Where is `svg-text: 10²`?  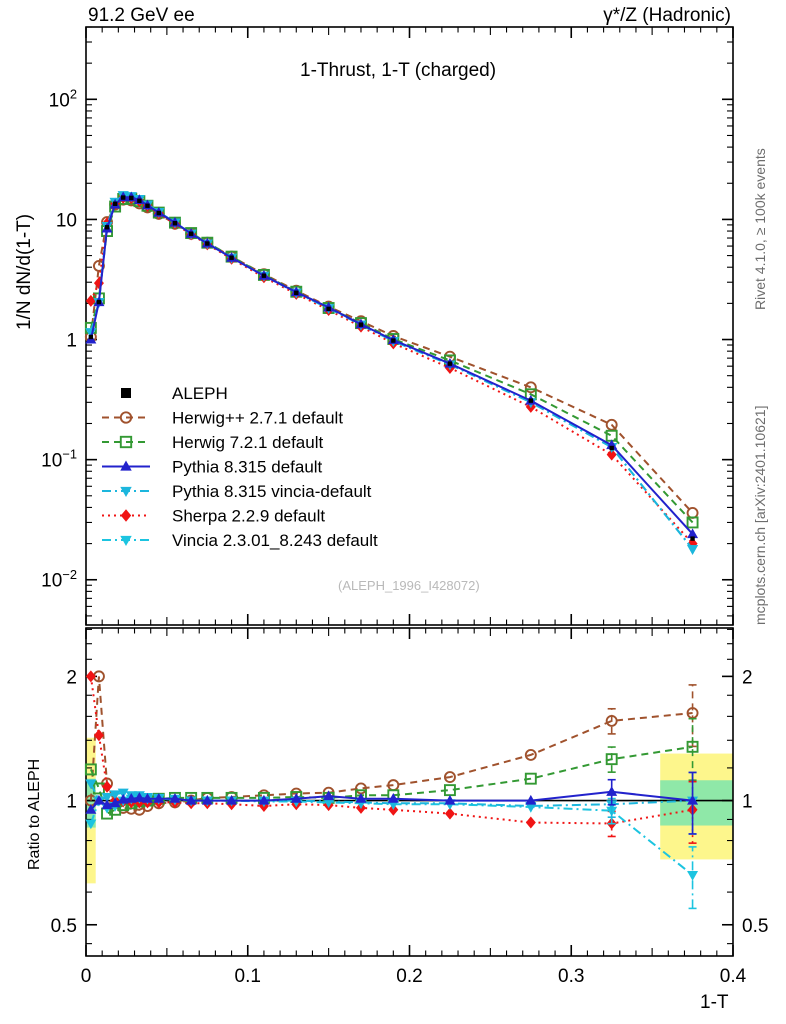
svg-text: 10² is located at coordinates (63, 98).